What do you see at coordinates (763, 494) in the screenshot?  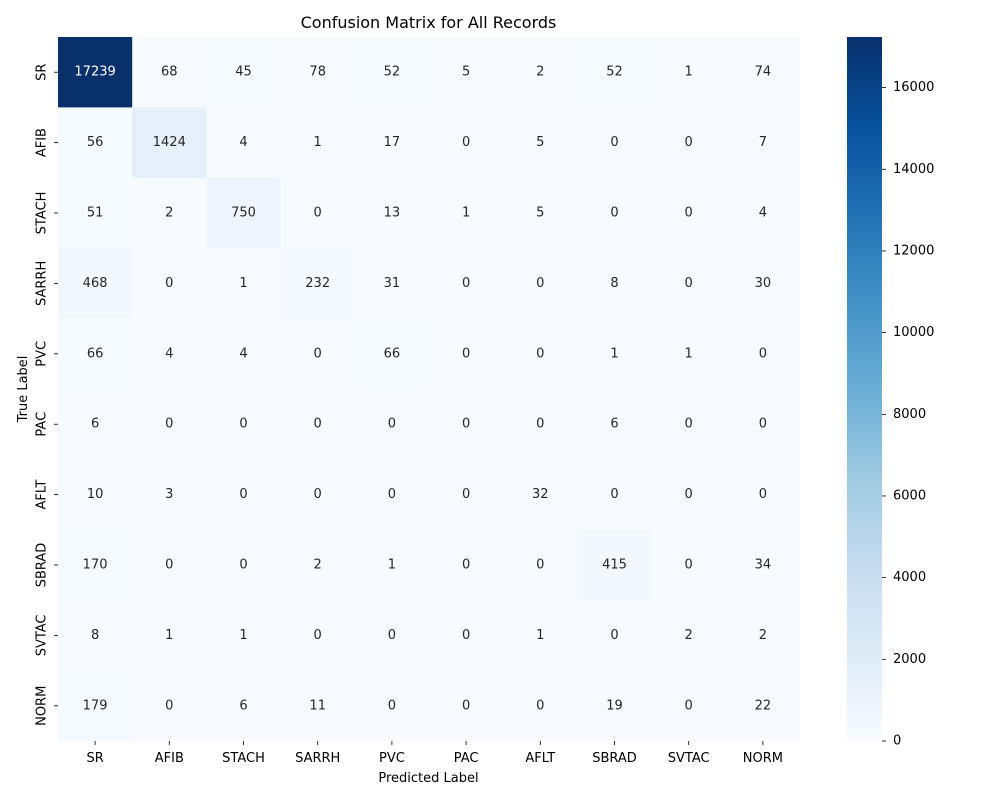 I see `cell-value-label-6-9: 0` at bounding box center [763, 494].